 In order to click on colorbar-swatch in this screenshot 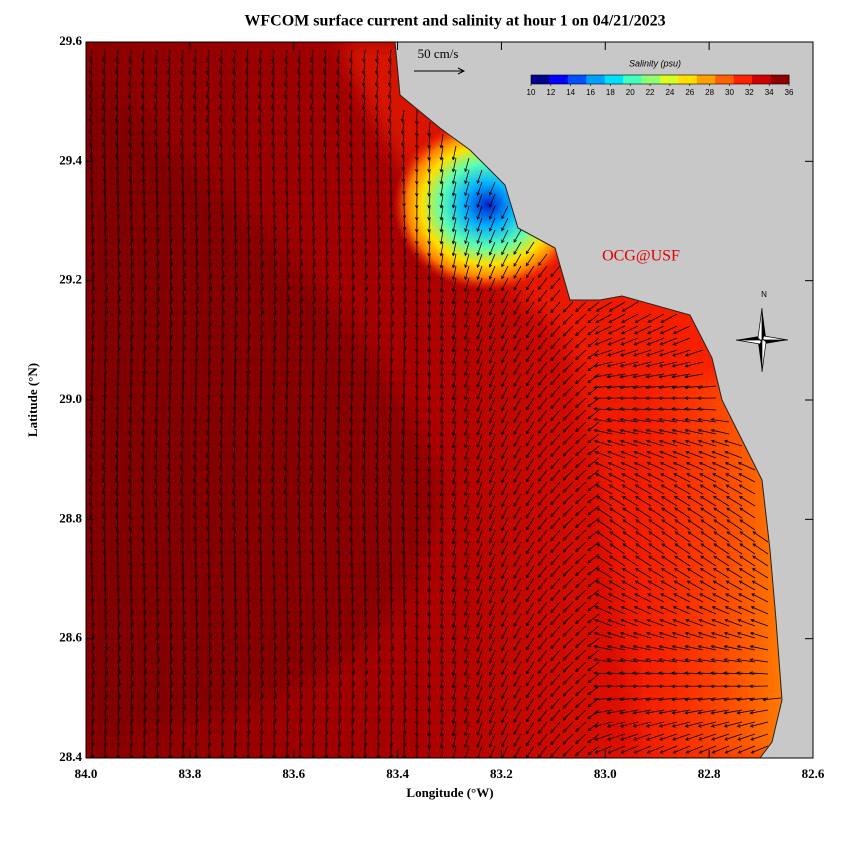, I will do `click(614, 79)`.